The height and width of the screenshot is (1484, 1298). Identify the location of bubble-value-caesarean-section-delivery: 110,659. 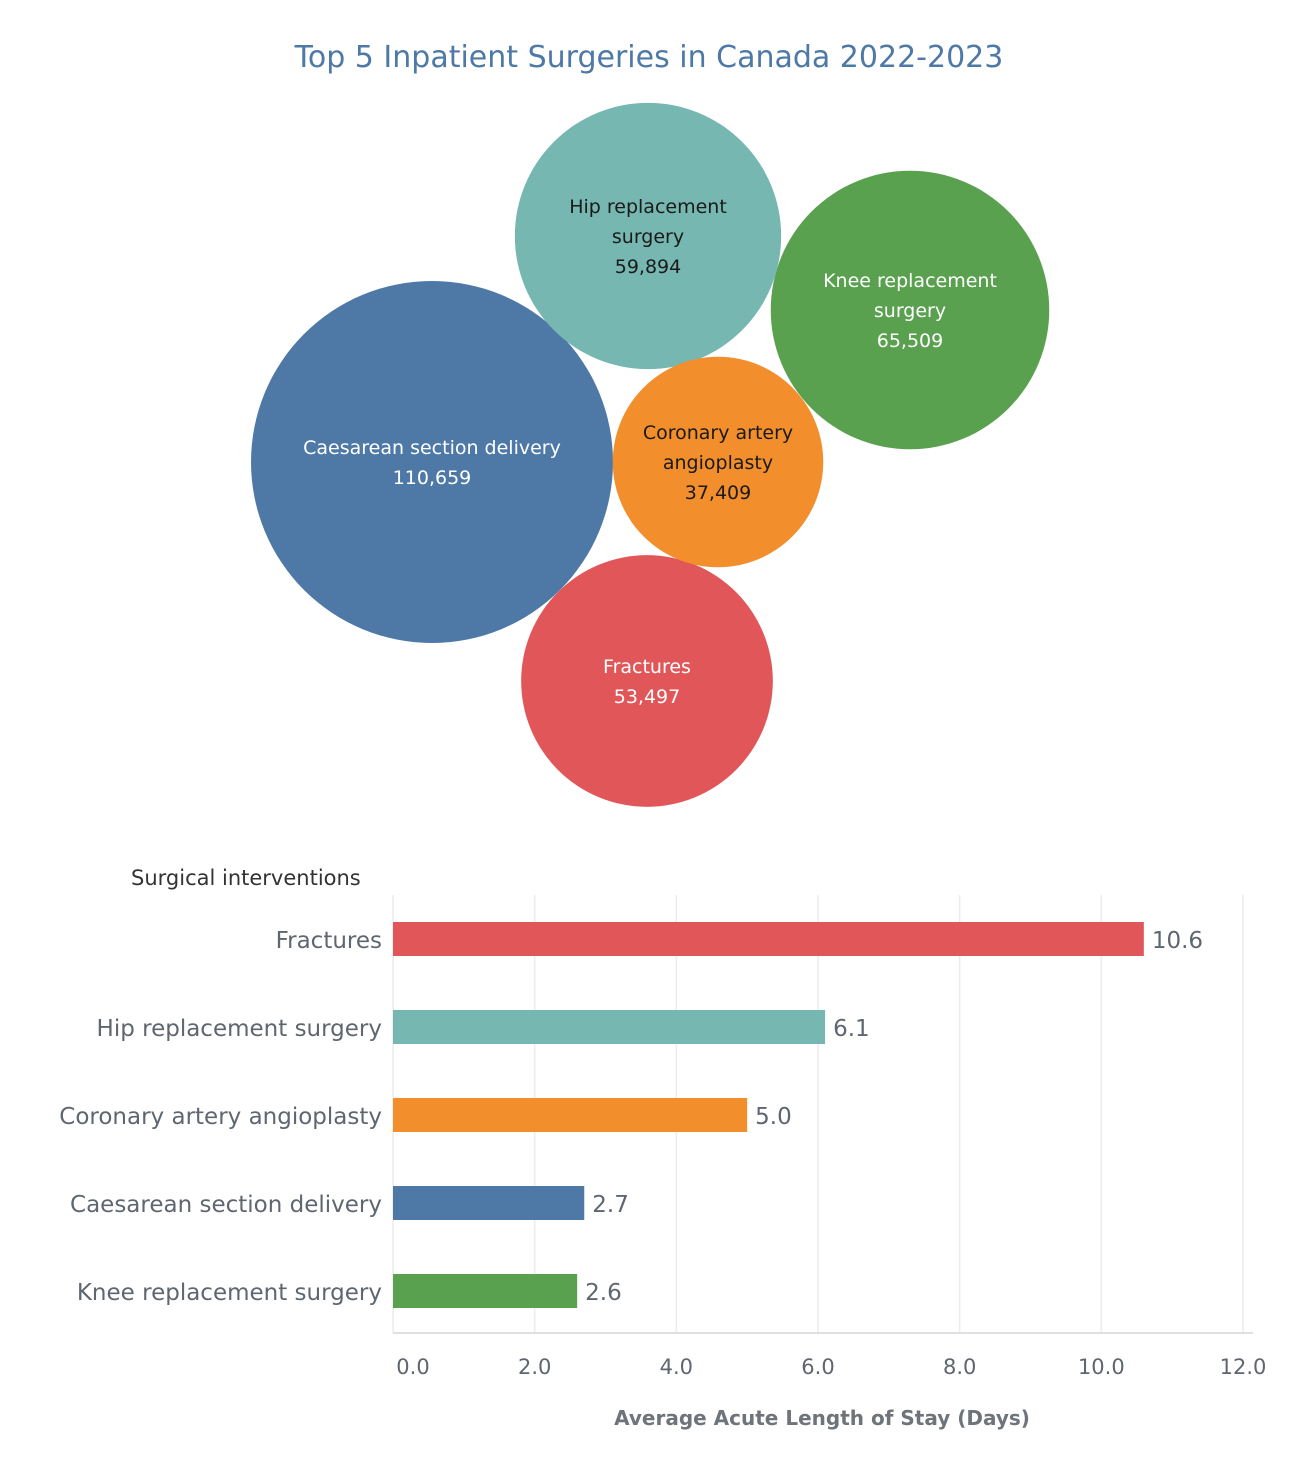
(432, 478).